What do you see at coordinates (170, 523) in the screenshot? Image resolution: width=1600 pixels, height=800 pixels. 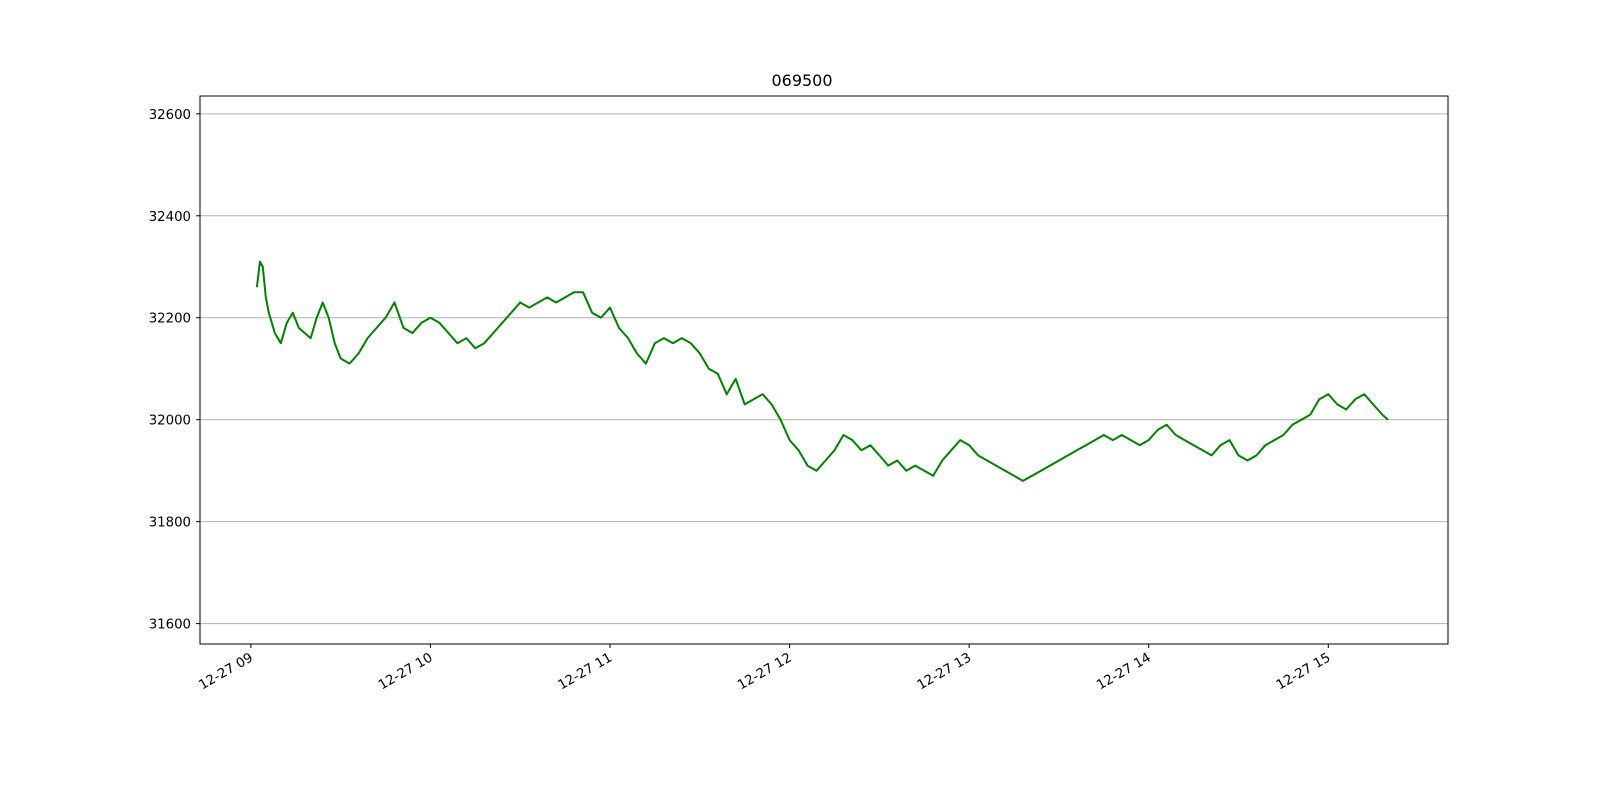 I see `y-tick-label: 31800` at bounding box center [170, 523].